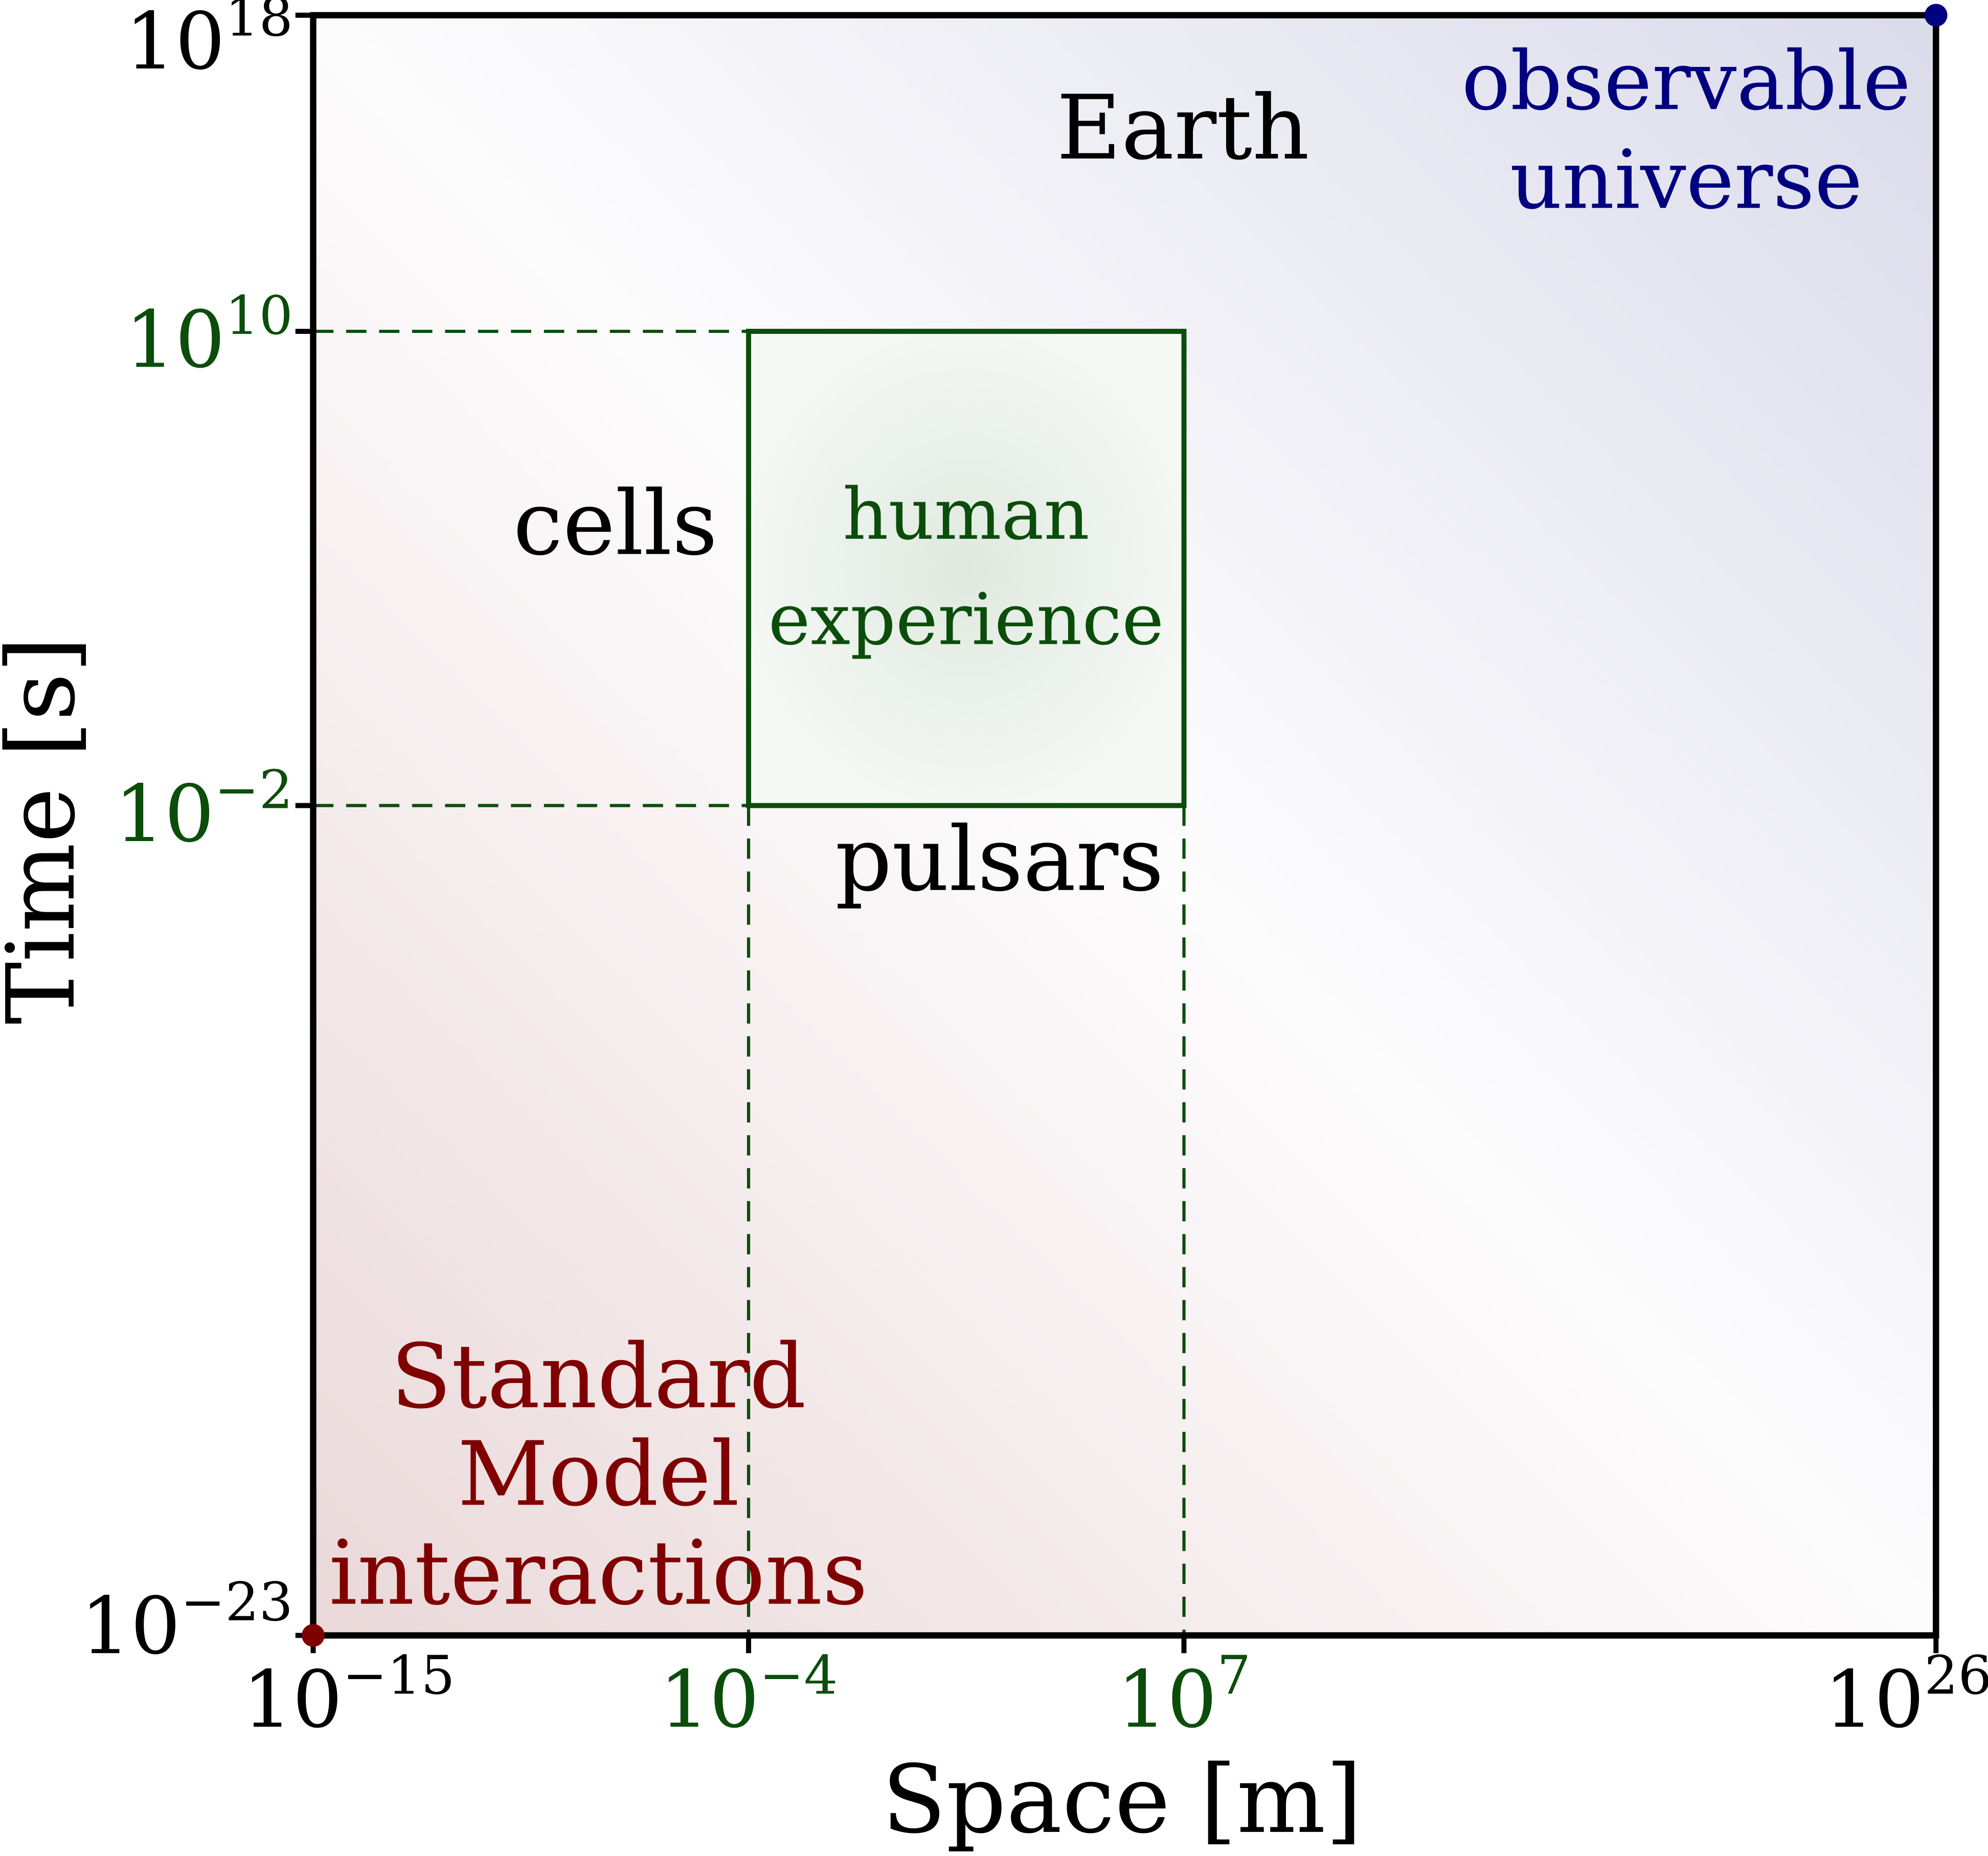 The height and width of the screenshot is (1856, 1988). Describe the element at coordinates (1906, 1695) in the screenshot. I see `x-tick-label: 10²⁶` at that location.